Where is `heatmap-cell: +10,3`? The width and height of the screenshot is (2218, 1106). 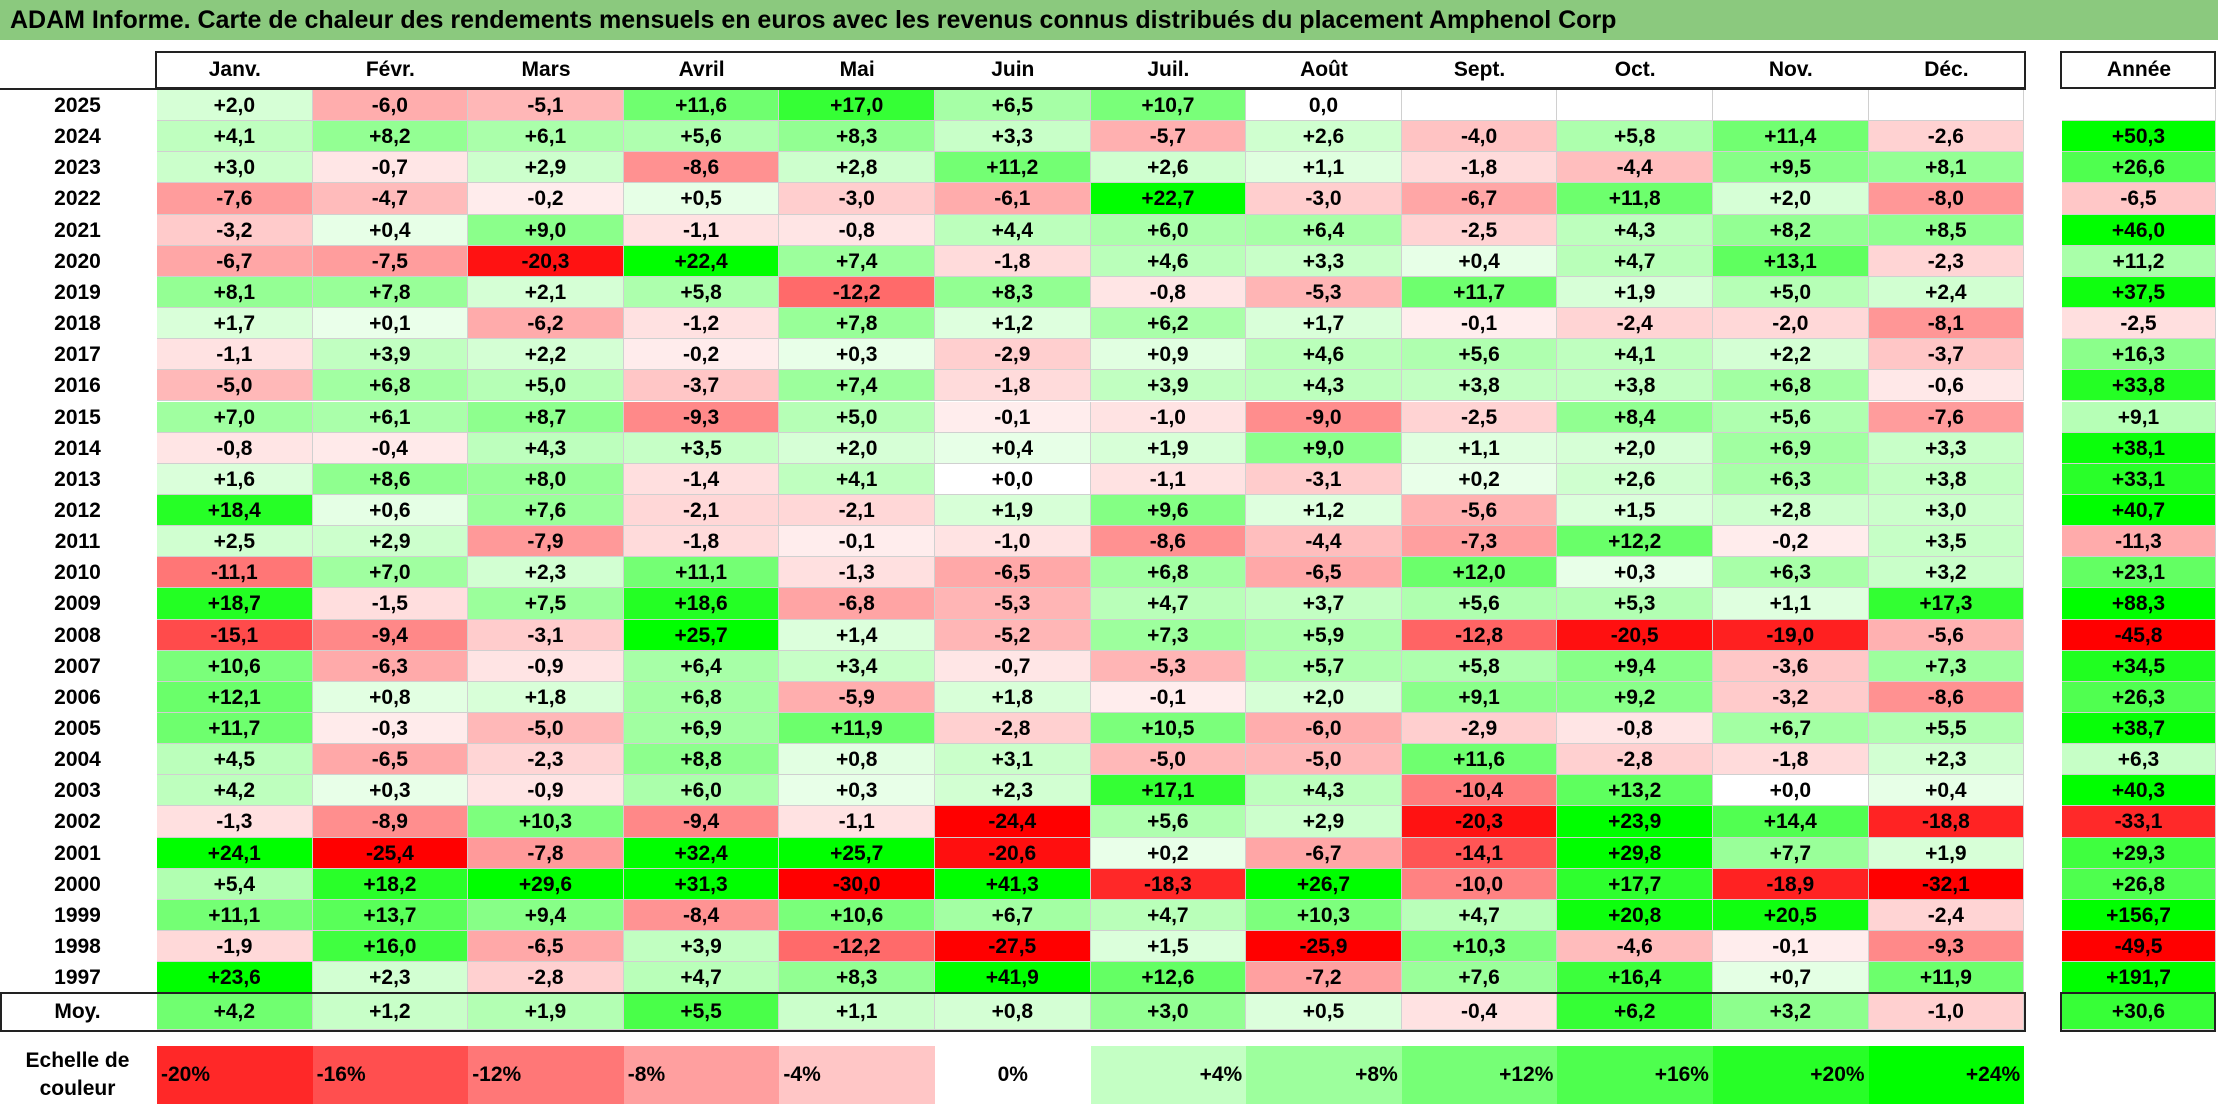 heatmap-cell: +10,3 is located at coordinates (1479, 947).